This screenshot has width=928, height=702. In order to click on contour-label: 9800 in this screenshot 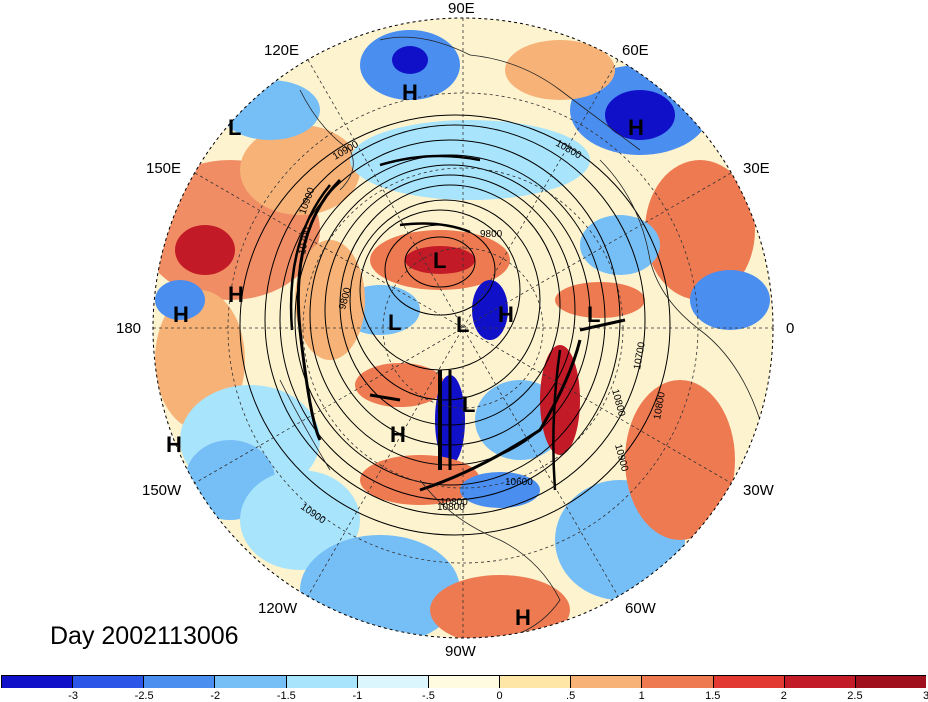, I will do `click(491, 234)`.